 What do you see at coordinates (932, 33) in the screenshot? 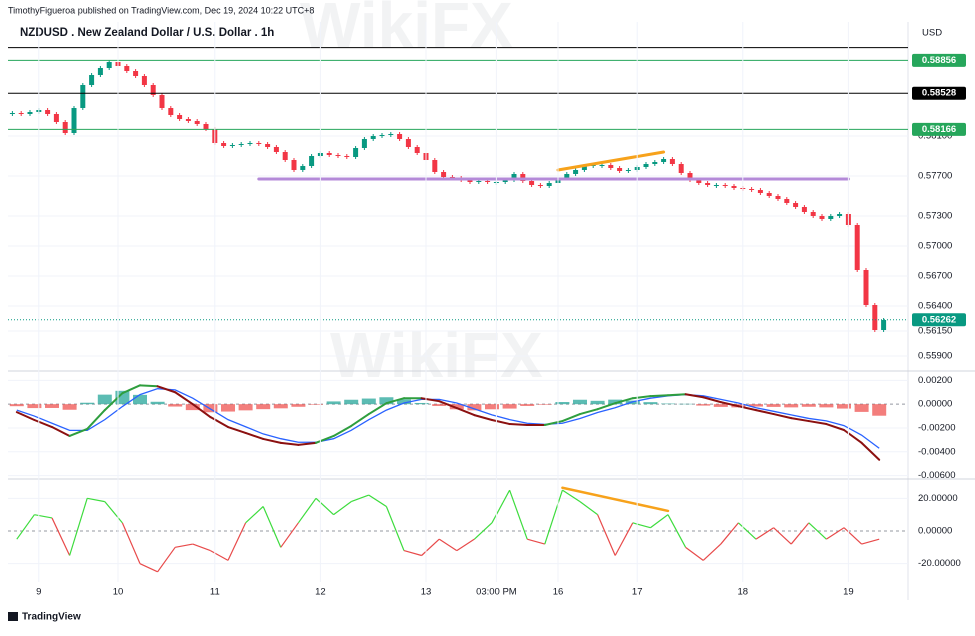
I see `currency: USD` at bounding box center [932, 33].